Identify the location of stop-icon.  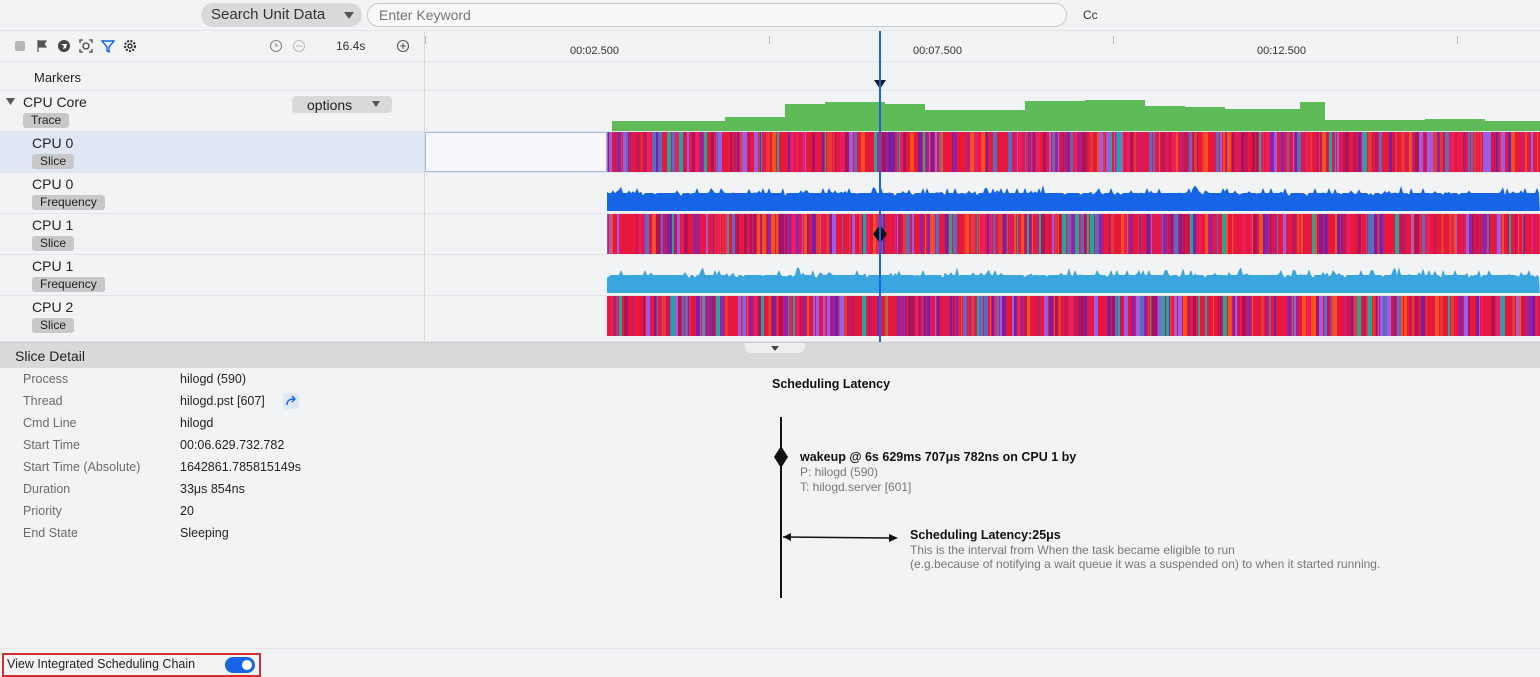
(20, 46).